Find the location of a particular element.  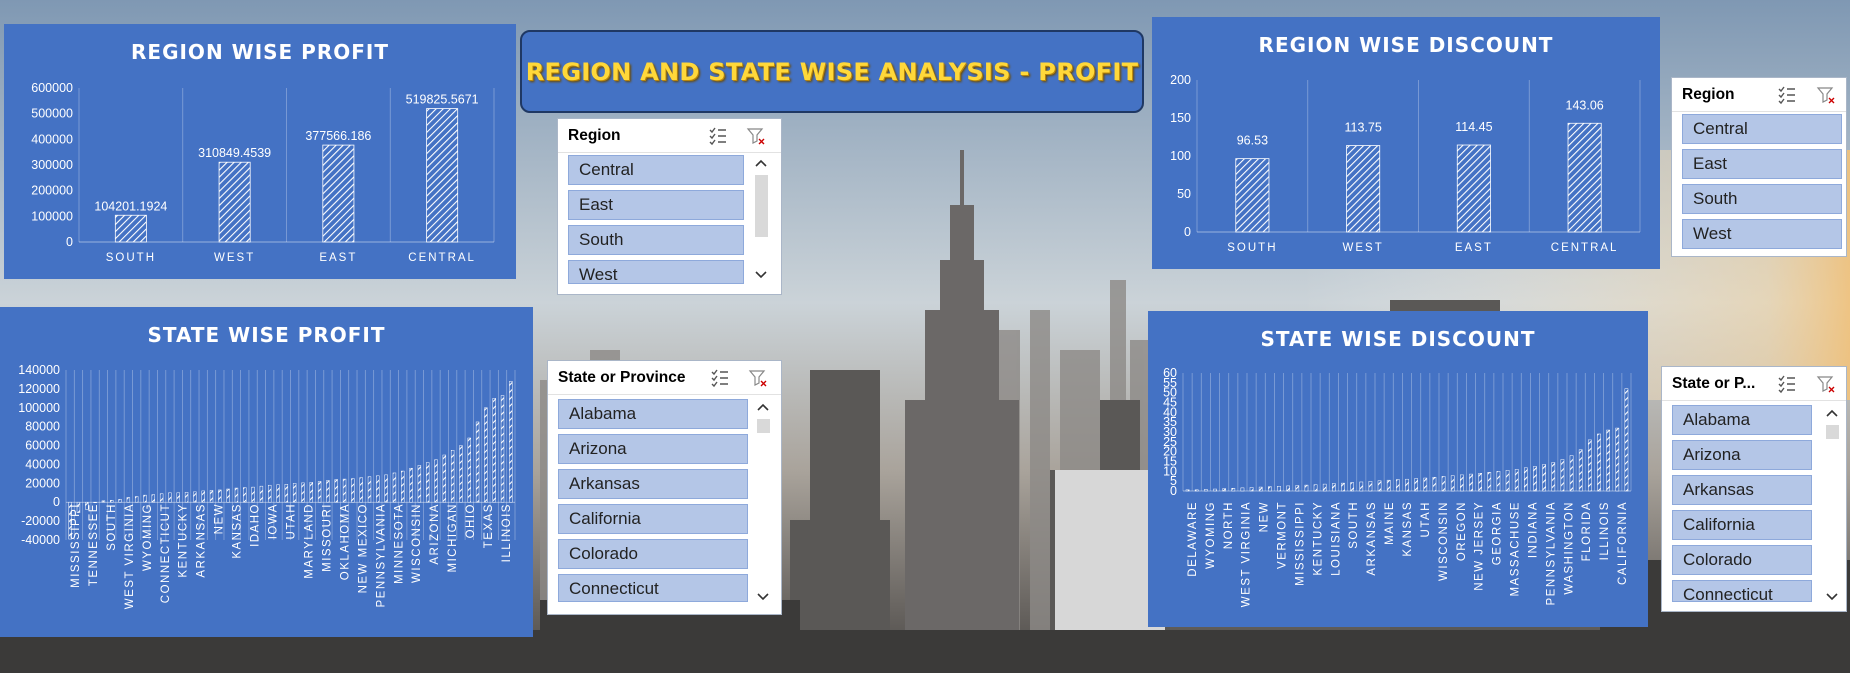

x-tick-label: FLORIDA is located at coordinates (1587, 531).